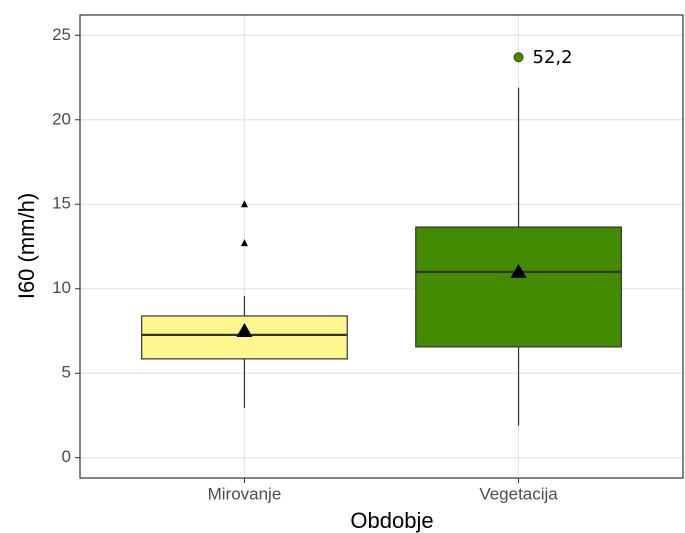 The width and height of the screenshot is (685, 533). I want to click on y-tick-label: 15, so click(61, 203).